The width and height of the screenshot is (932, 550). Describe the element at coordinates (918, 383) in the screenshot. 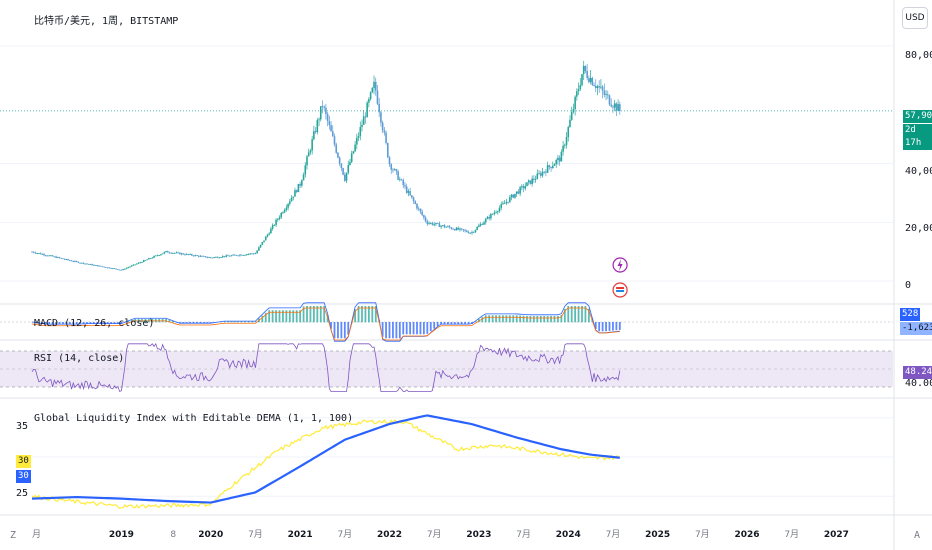

I see `rsi-tick: 40.00` at that location.